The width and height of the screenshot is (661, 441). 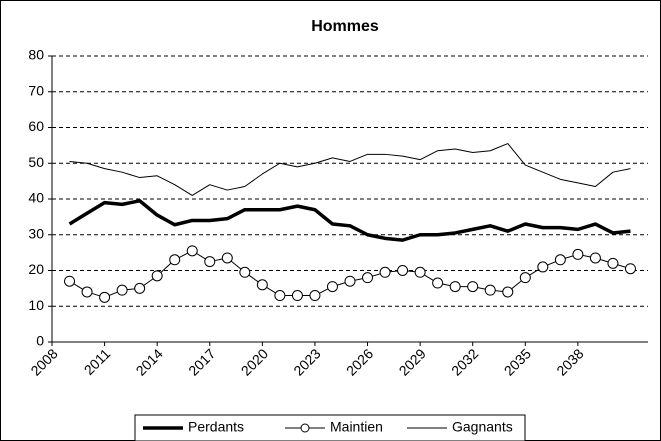 What do you see at coordinates (36, 55) in the screenshot?
I see `y-tick-label: 80` at bounding box center [36, 55].